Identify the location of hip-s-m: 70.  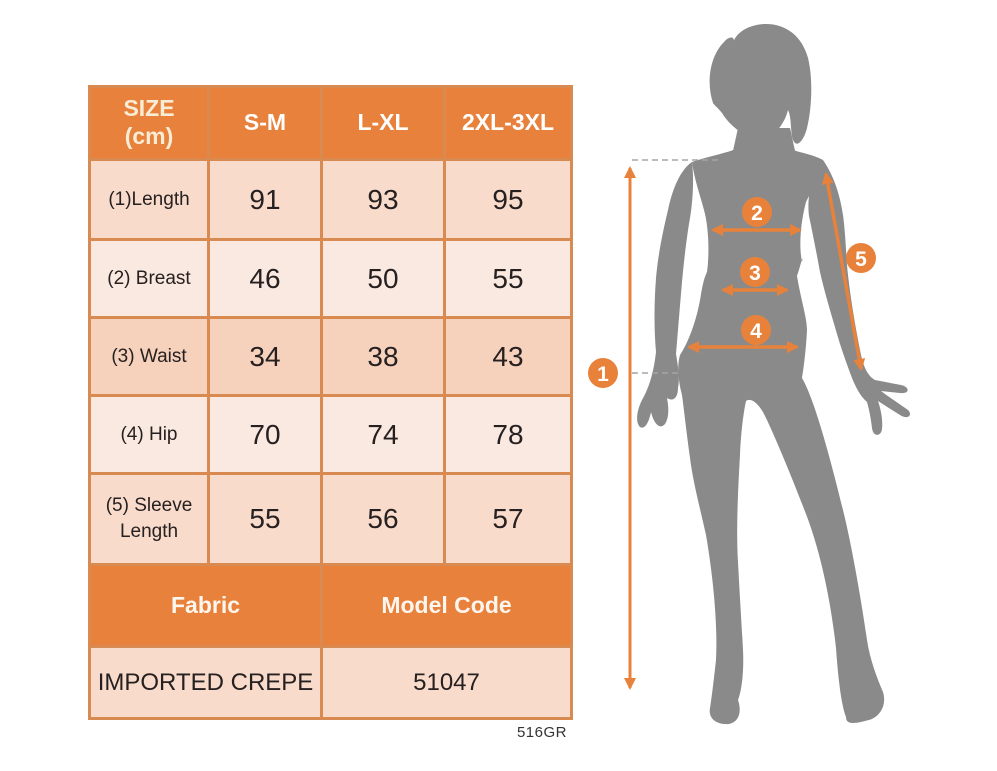
(265, 434).